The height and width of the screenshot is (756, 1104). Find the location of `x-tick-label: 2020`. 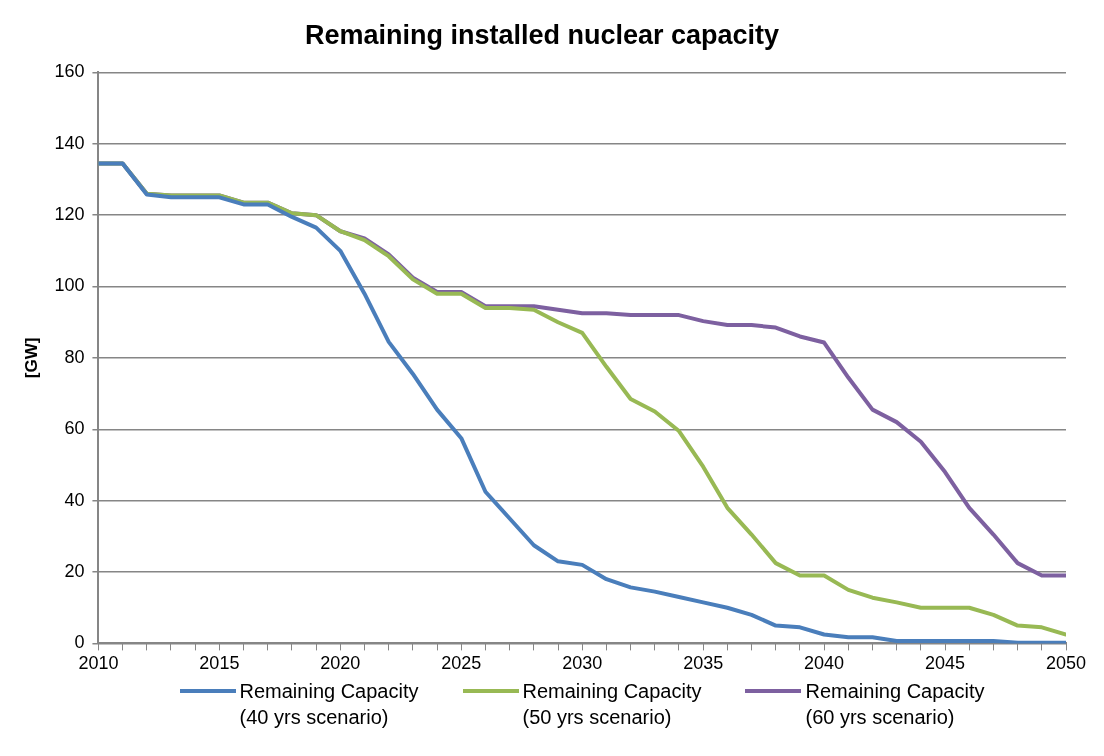

x-tick-label: 2020 is located at coordinates (340, 663).